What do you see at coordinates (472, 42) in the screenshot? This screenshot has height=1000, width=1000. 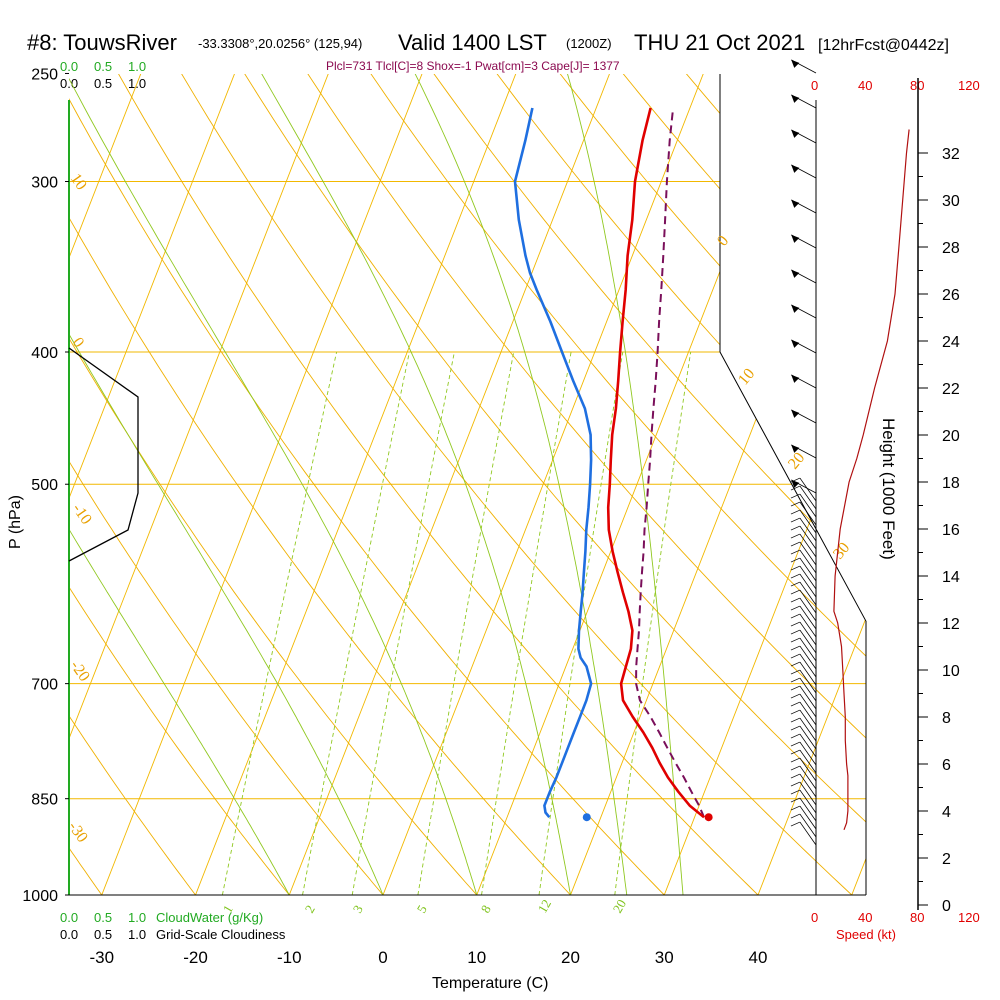 I see `valid-time: Valid 1400 LST` at bounding box center [472, 42].